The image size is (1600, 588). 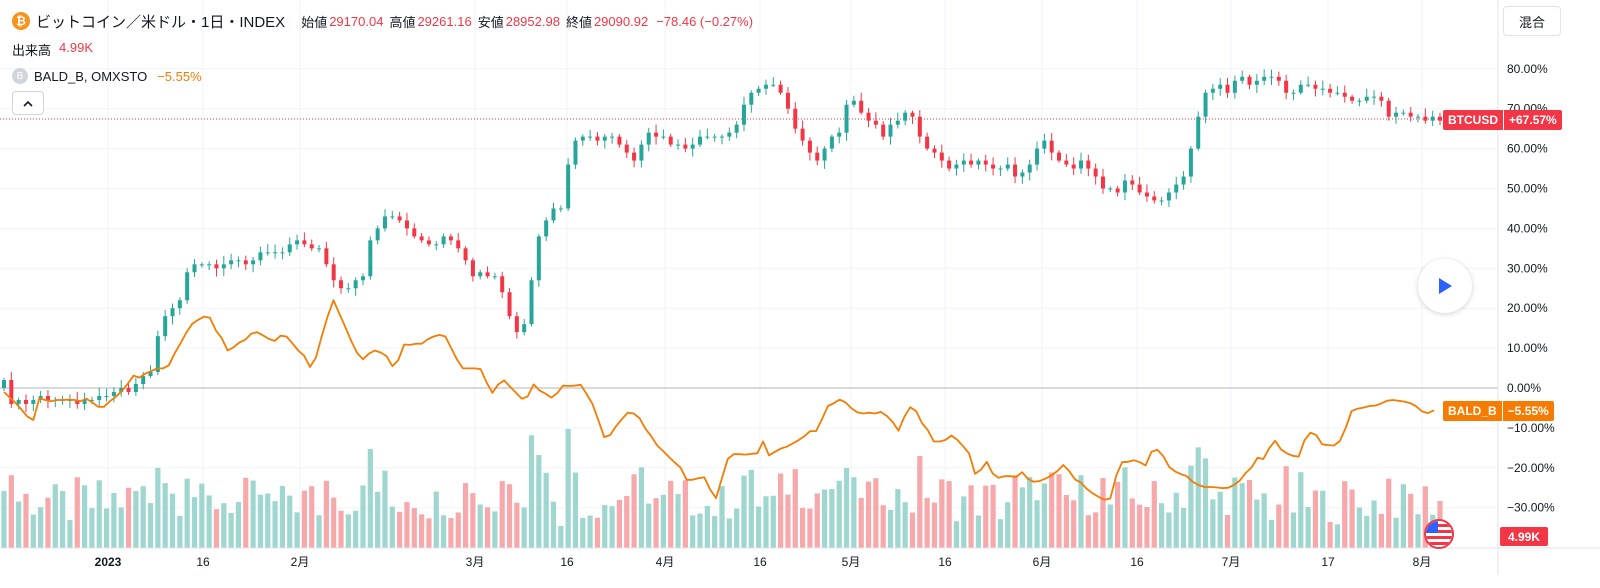 I want to click on collapse-legend-button, so click(x=28, y=103).